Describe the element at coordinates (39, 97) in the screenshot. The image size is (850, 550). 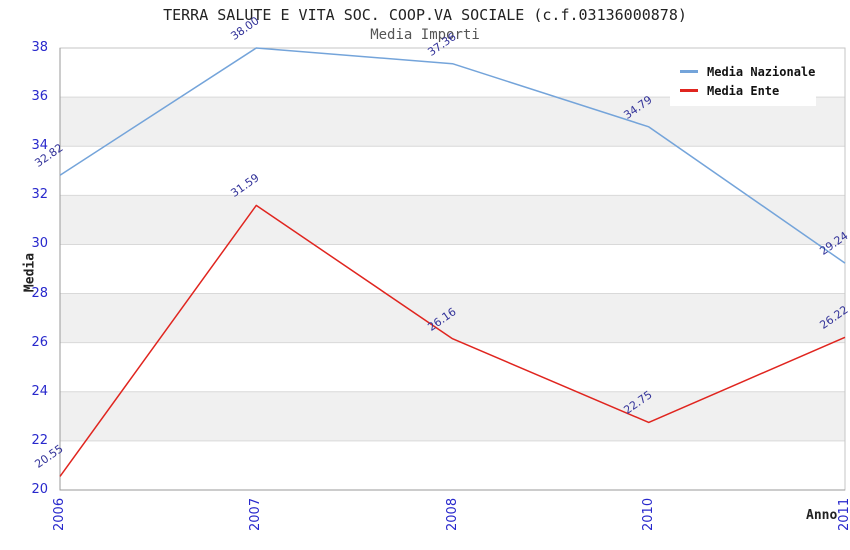
I see `y-tick-label: 36` at that location.